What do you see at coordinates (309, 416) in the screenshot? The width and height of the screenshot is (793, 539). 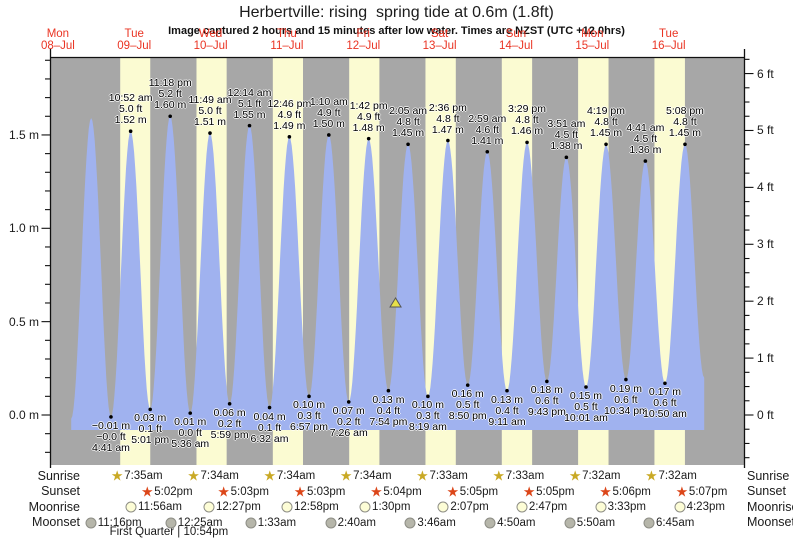 I see `low-tide-annotation: 0.10 m 0.3 ft 6:57 pm` at bounding box center [309, 416].